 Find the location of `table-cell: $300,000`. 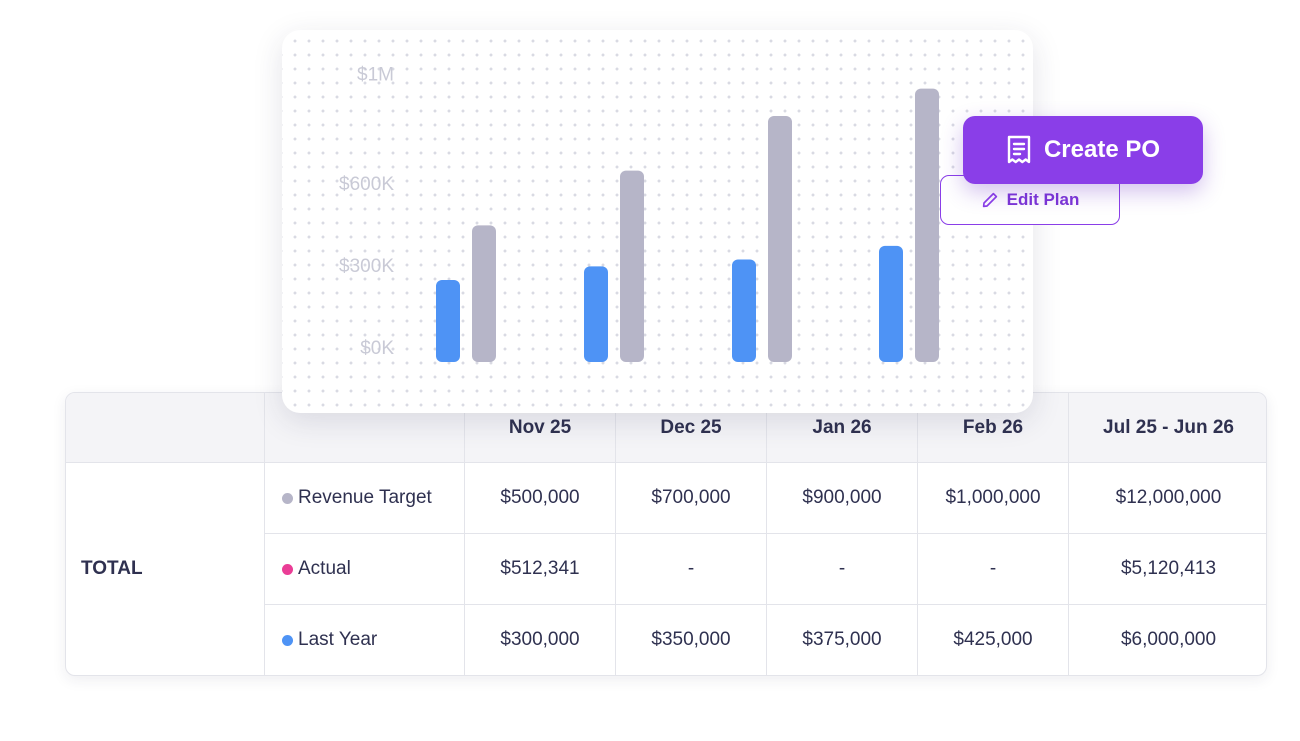

table-cell: $300,000 is located at coordinates (540, 640).